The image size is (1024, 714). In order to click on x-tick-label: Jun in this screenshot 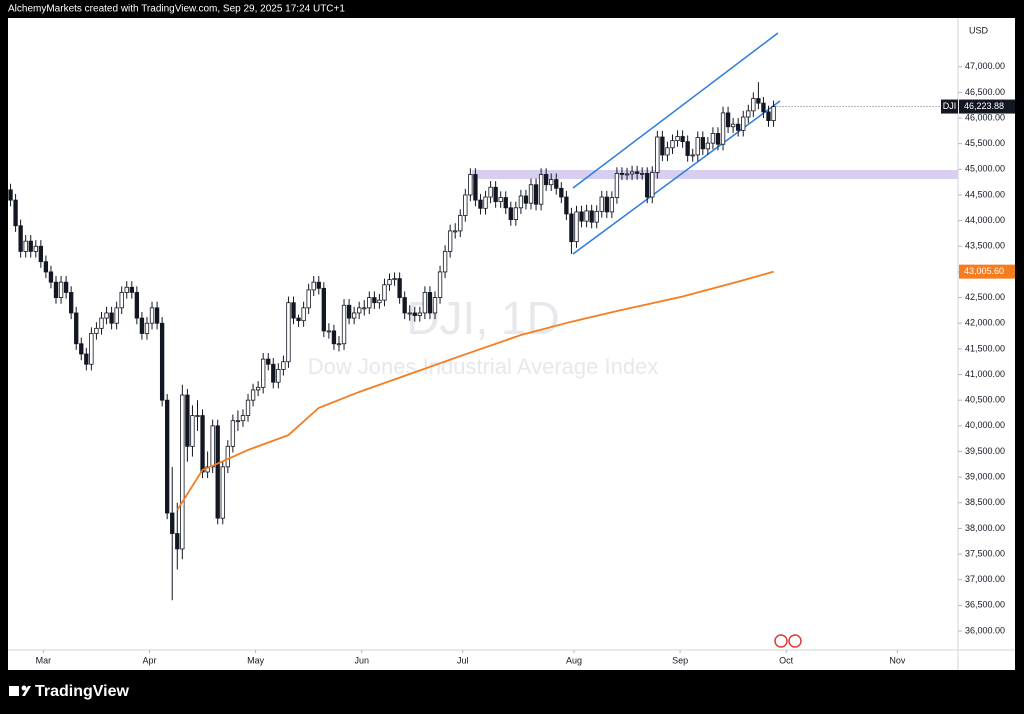, I will do `click(361, 660)`.